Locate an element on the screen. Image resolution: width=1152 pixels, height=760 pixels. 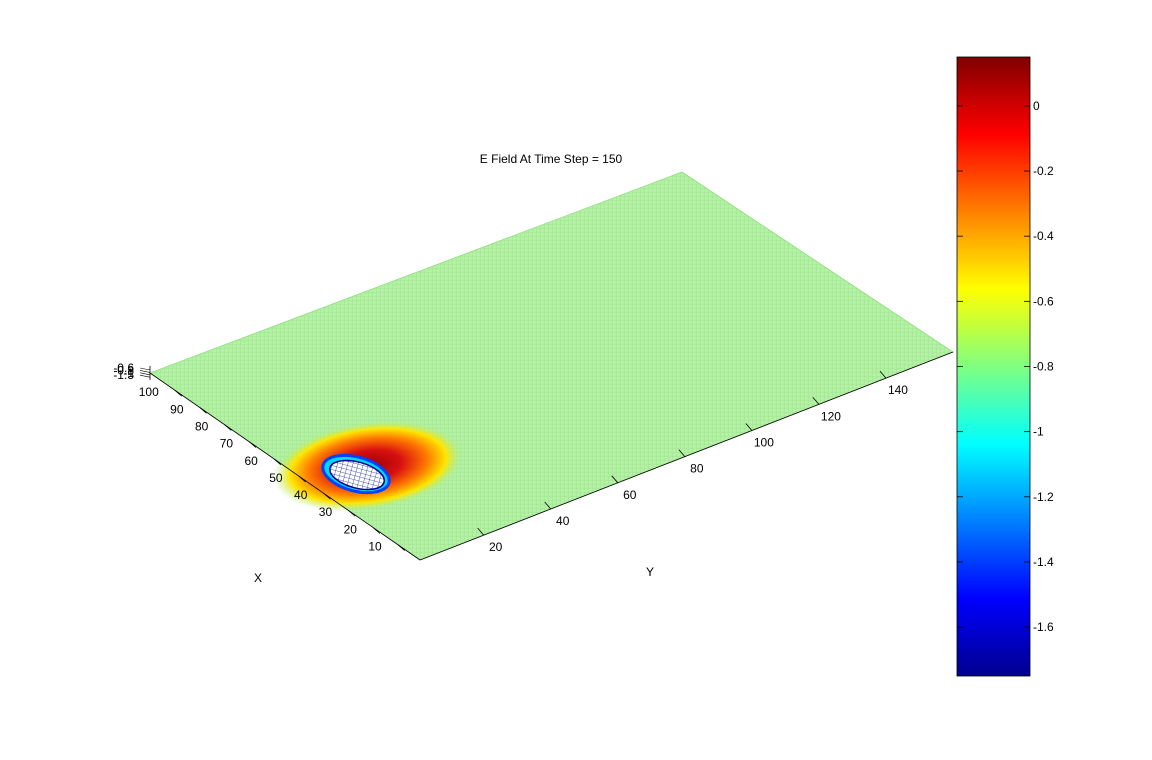
x-tick-label: 90 is located at coordinates (177, 409).